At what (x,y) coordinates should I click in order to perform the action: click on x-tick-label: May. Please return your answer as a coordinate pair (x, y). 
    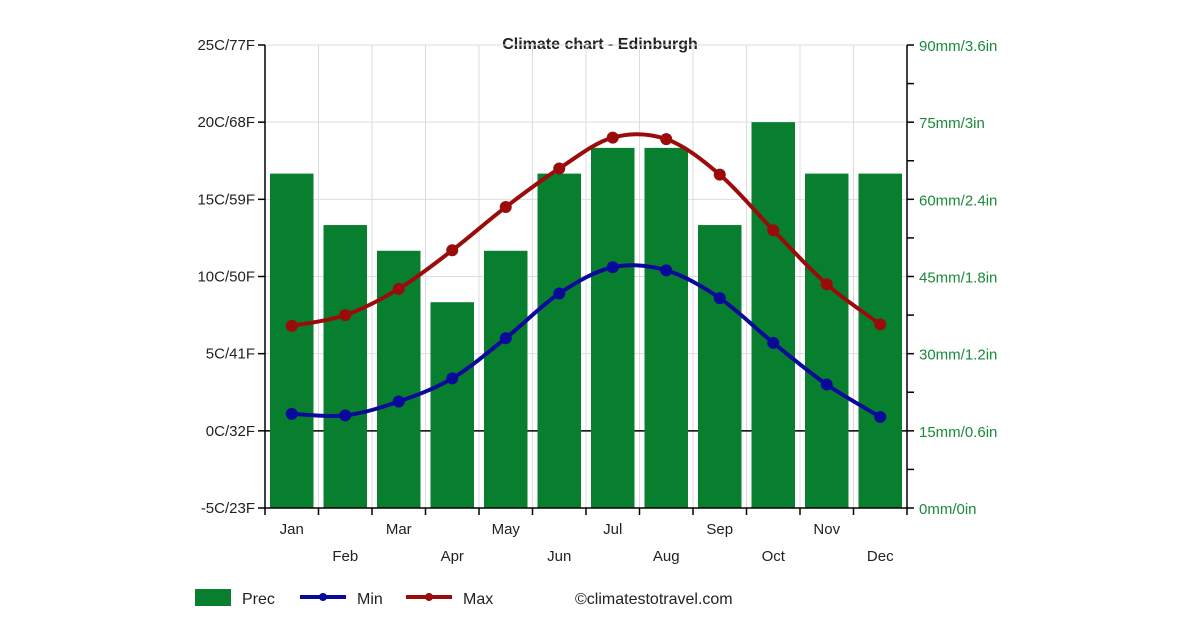
    Looking at the image, I should click on (506, 529).